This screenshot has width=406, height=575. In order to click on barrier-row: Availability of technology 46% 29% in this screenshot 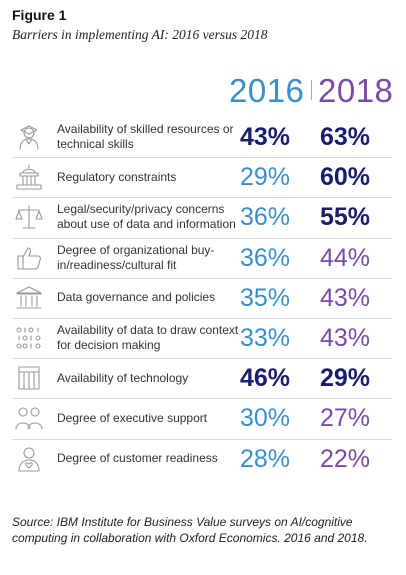, I will do `click(203, 378)`.